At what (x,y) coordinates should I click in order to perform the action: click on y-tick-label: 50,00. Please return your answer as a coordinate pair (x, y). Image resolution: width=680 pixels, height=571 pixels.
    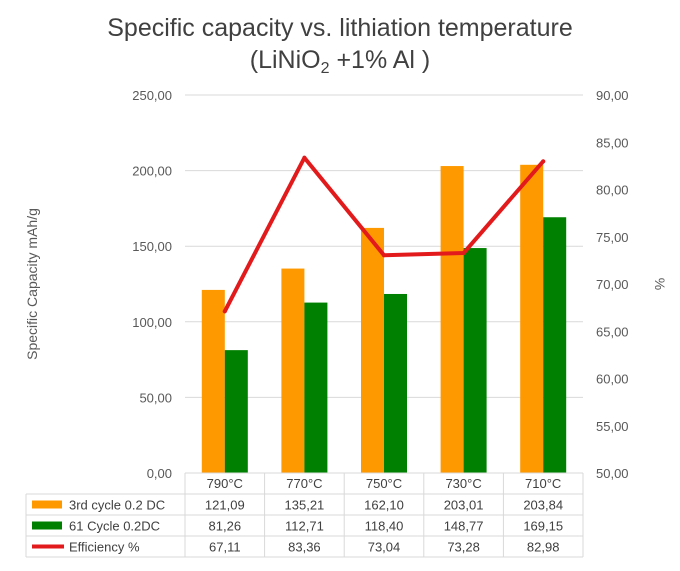
    Looking at the image, I should click on (155, 397).